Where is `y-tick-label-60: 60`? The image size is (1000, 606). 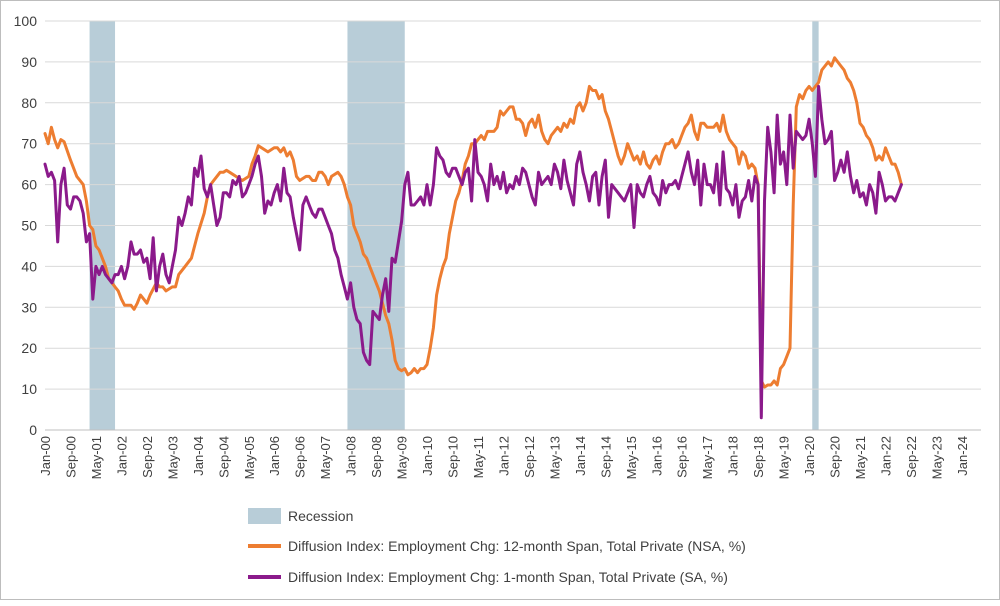
y-tick-label-60: 60 is located at coordinates (29, 185).